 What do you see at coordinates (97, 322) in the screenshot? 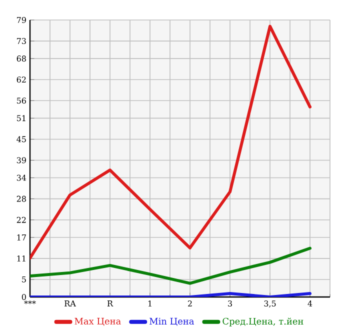
I see `legend-label: Max Цена` at bounding box center [97, 322].